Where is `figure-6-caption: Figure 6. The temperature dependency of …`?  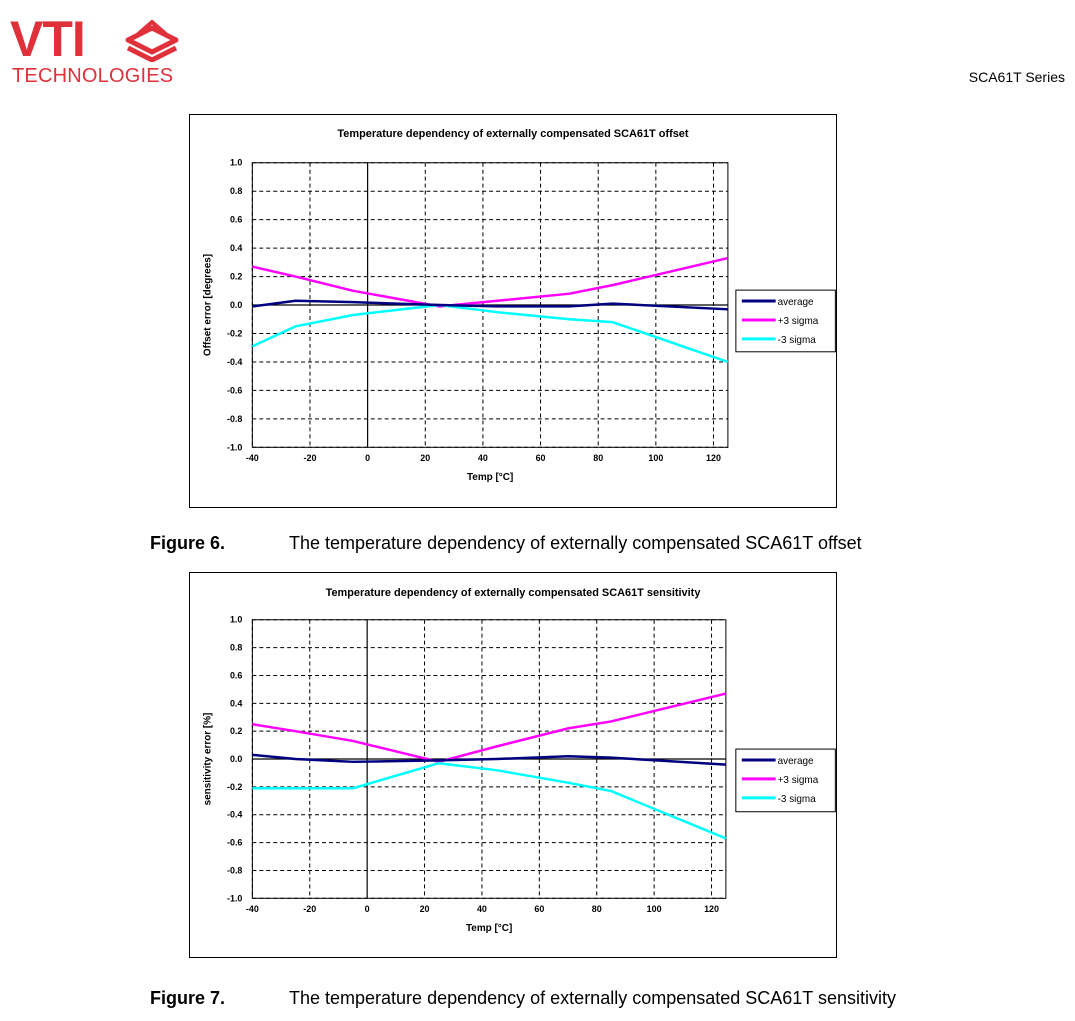 figure-6-caption: Figure 6. The temperature dependency of … is located at coordinates (560, 545).